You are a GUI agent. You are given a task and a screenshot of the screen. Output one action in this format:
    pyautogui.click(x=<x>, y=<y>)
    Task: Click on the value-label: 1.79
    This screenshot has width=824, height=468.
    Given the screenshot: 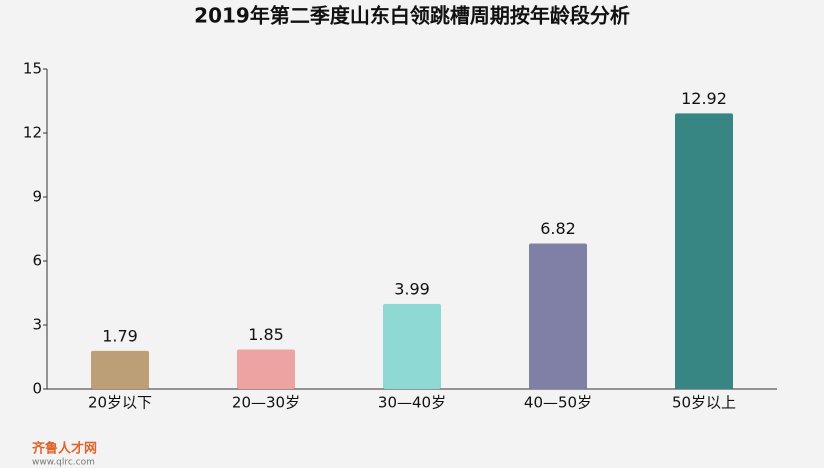 What is the action you would take?
    pyautogui.click(x=120, y=335)
    